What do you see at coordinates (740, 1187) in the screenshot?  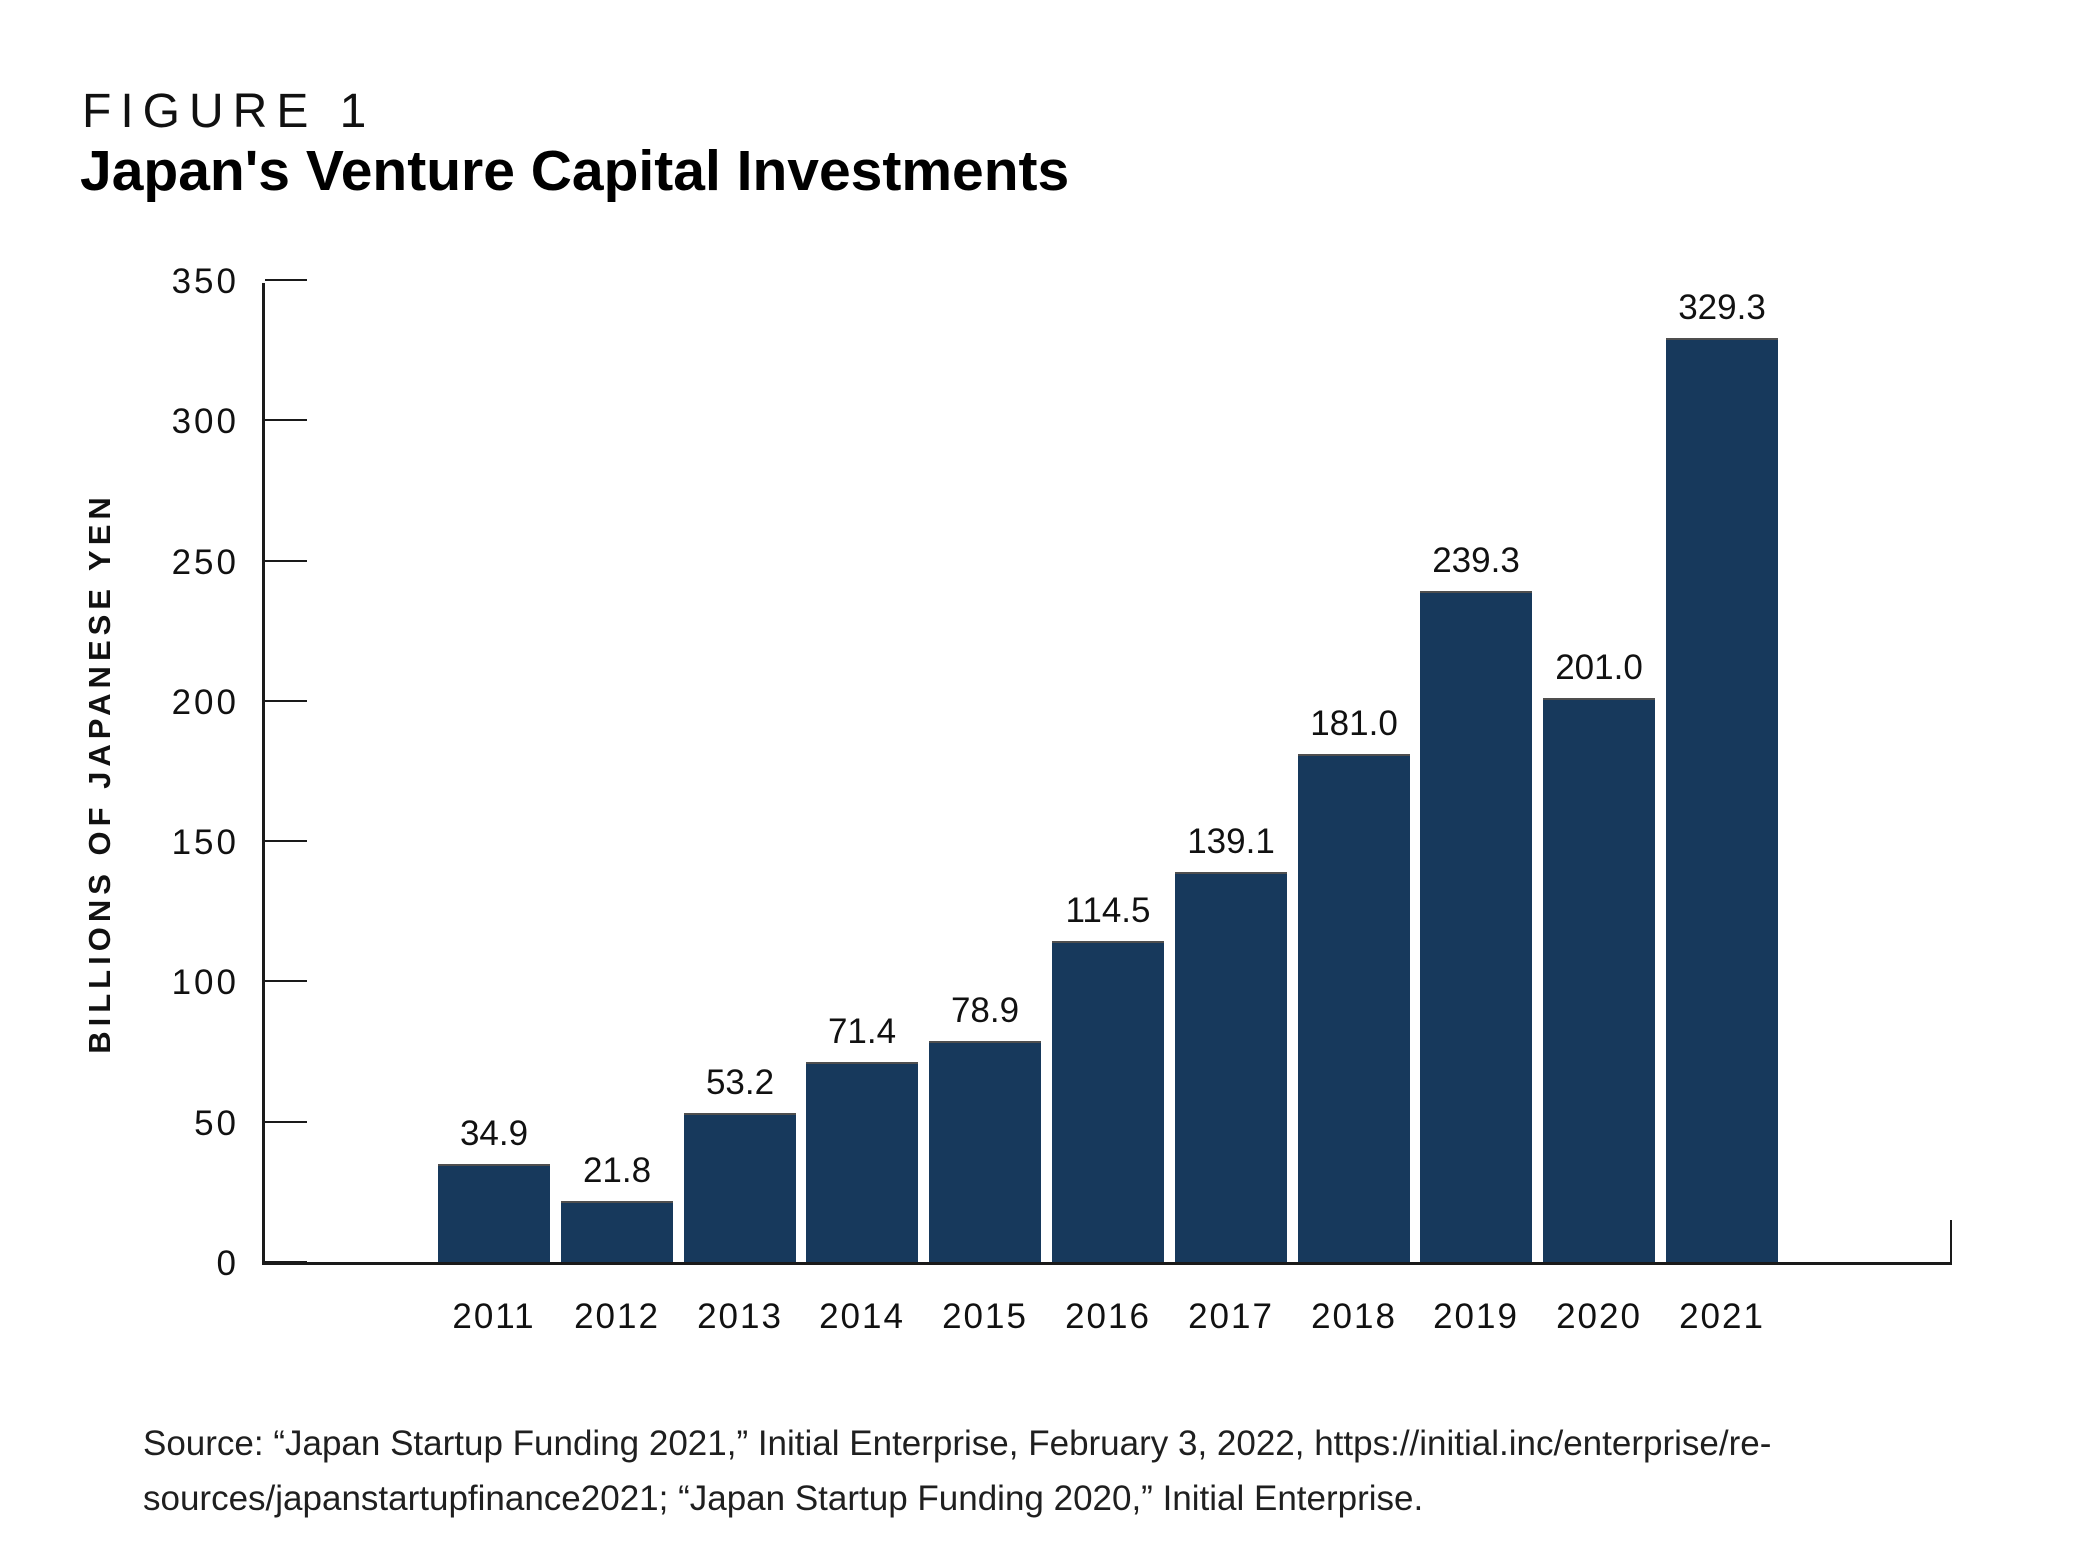 I see `bar-2013` at bounding box center [740, 1187].